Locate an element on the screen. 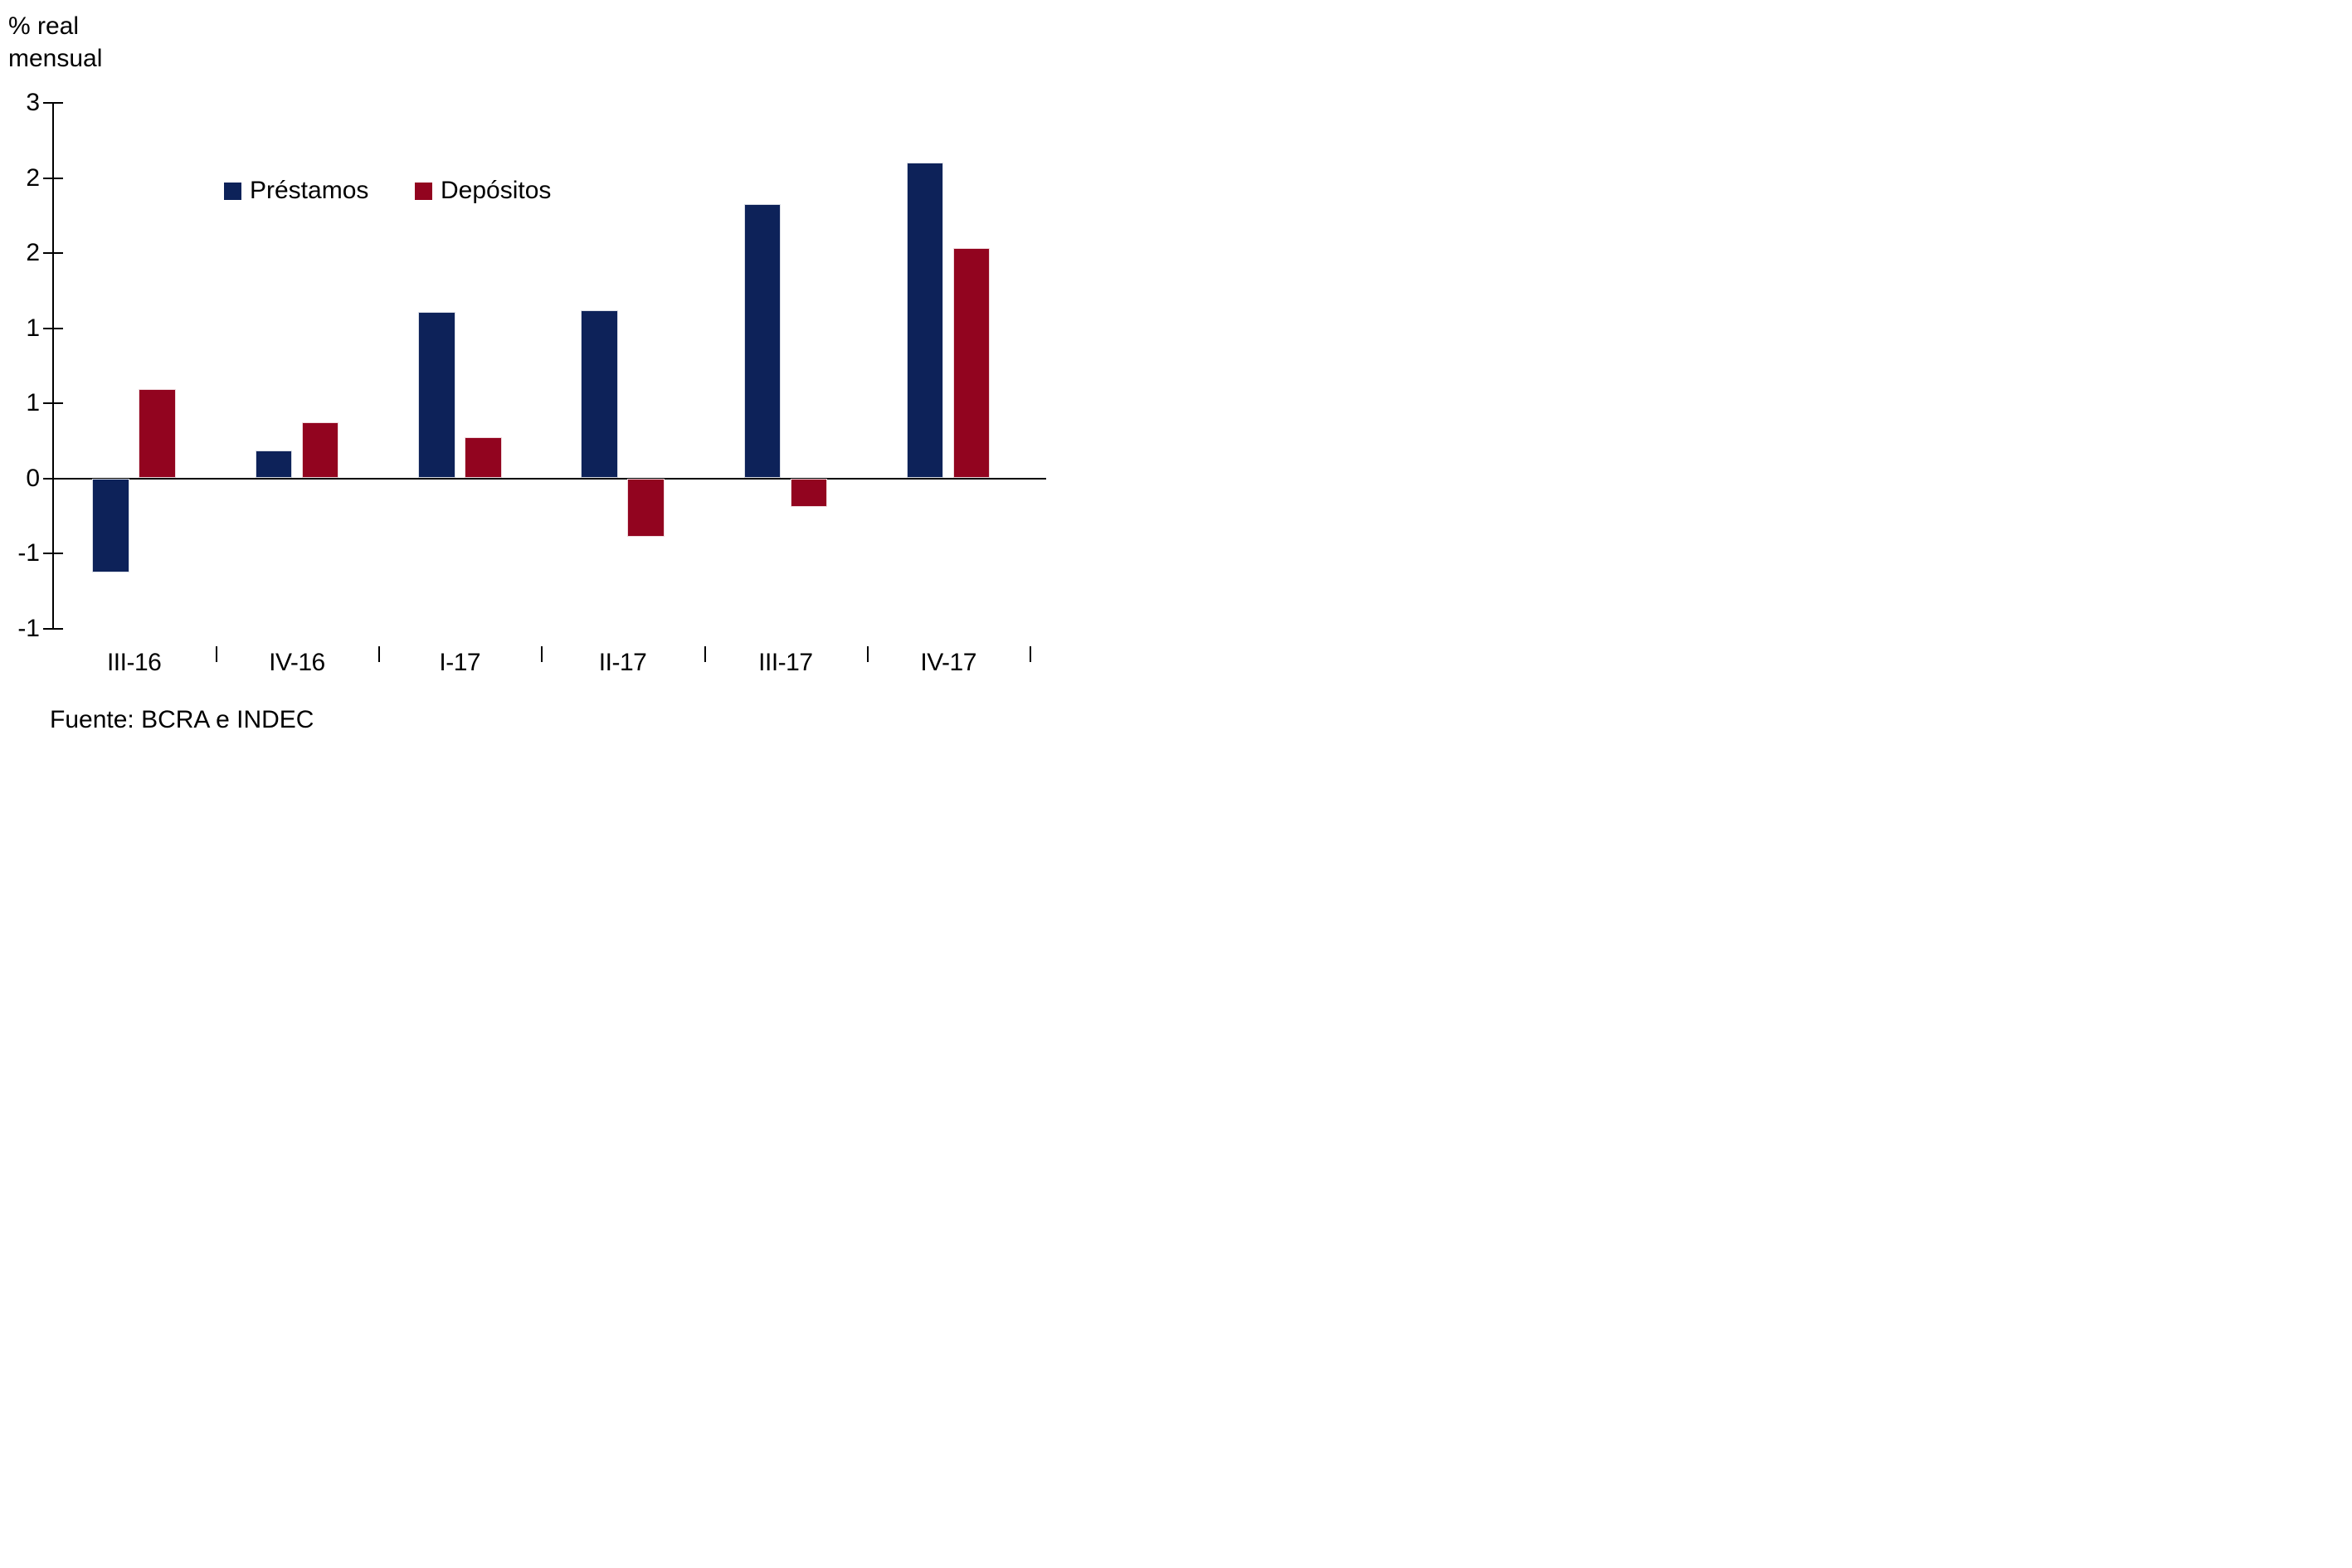 The height and width of the screenshot is (1568, 2352). y-axis-tick-label: 0 is located at coordinates (33, 478).